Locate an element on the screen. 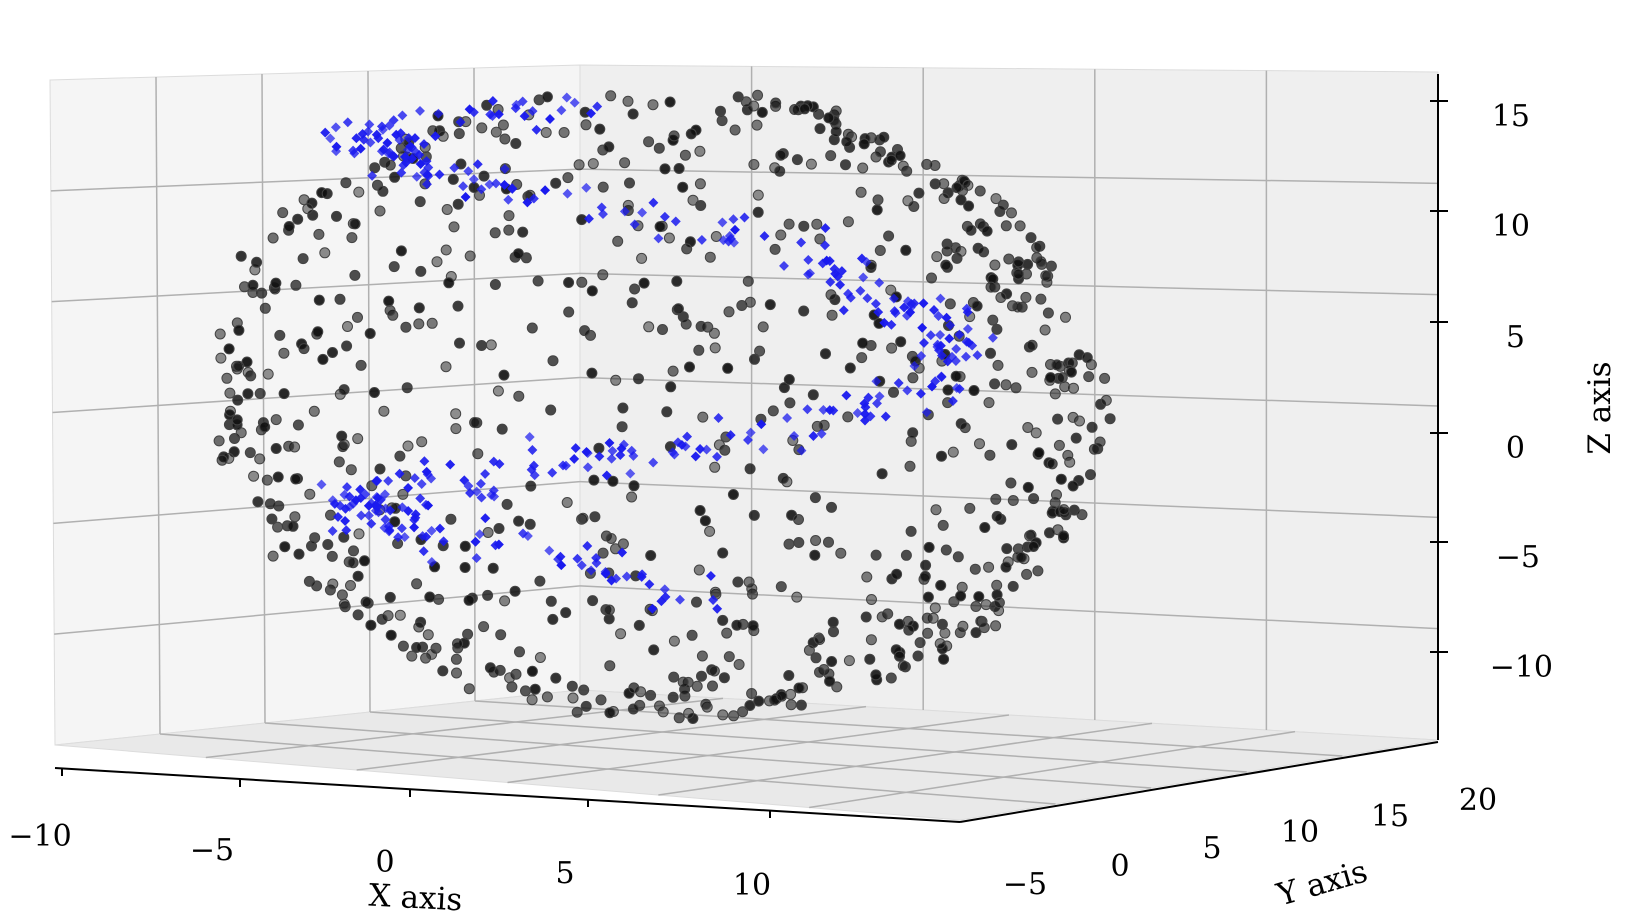 This screenshot has width=1626, height=919. x-tick-label: −10 is located at coordinates (39, 836).